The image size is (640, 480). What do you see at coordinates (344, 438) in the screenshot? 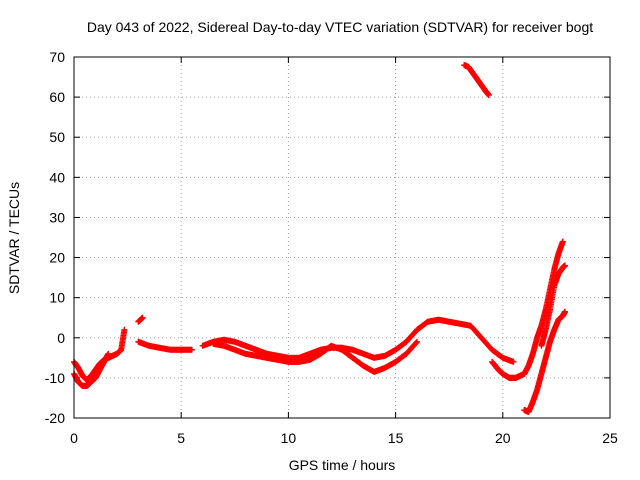
I see `x-tick-labels: 0 5 10 15 20 25` at bounding box center [344, 438].